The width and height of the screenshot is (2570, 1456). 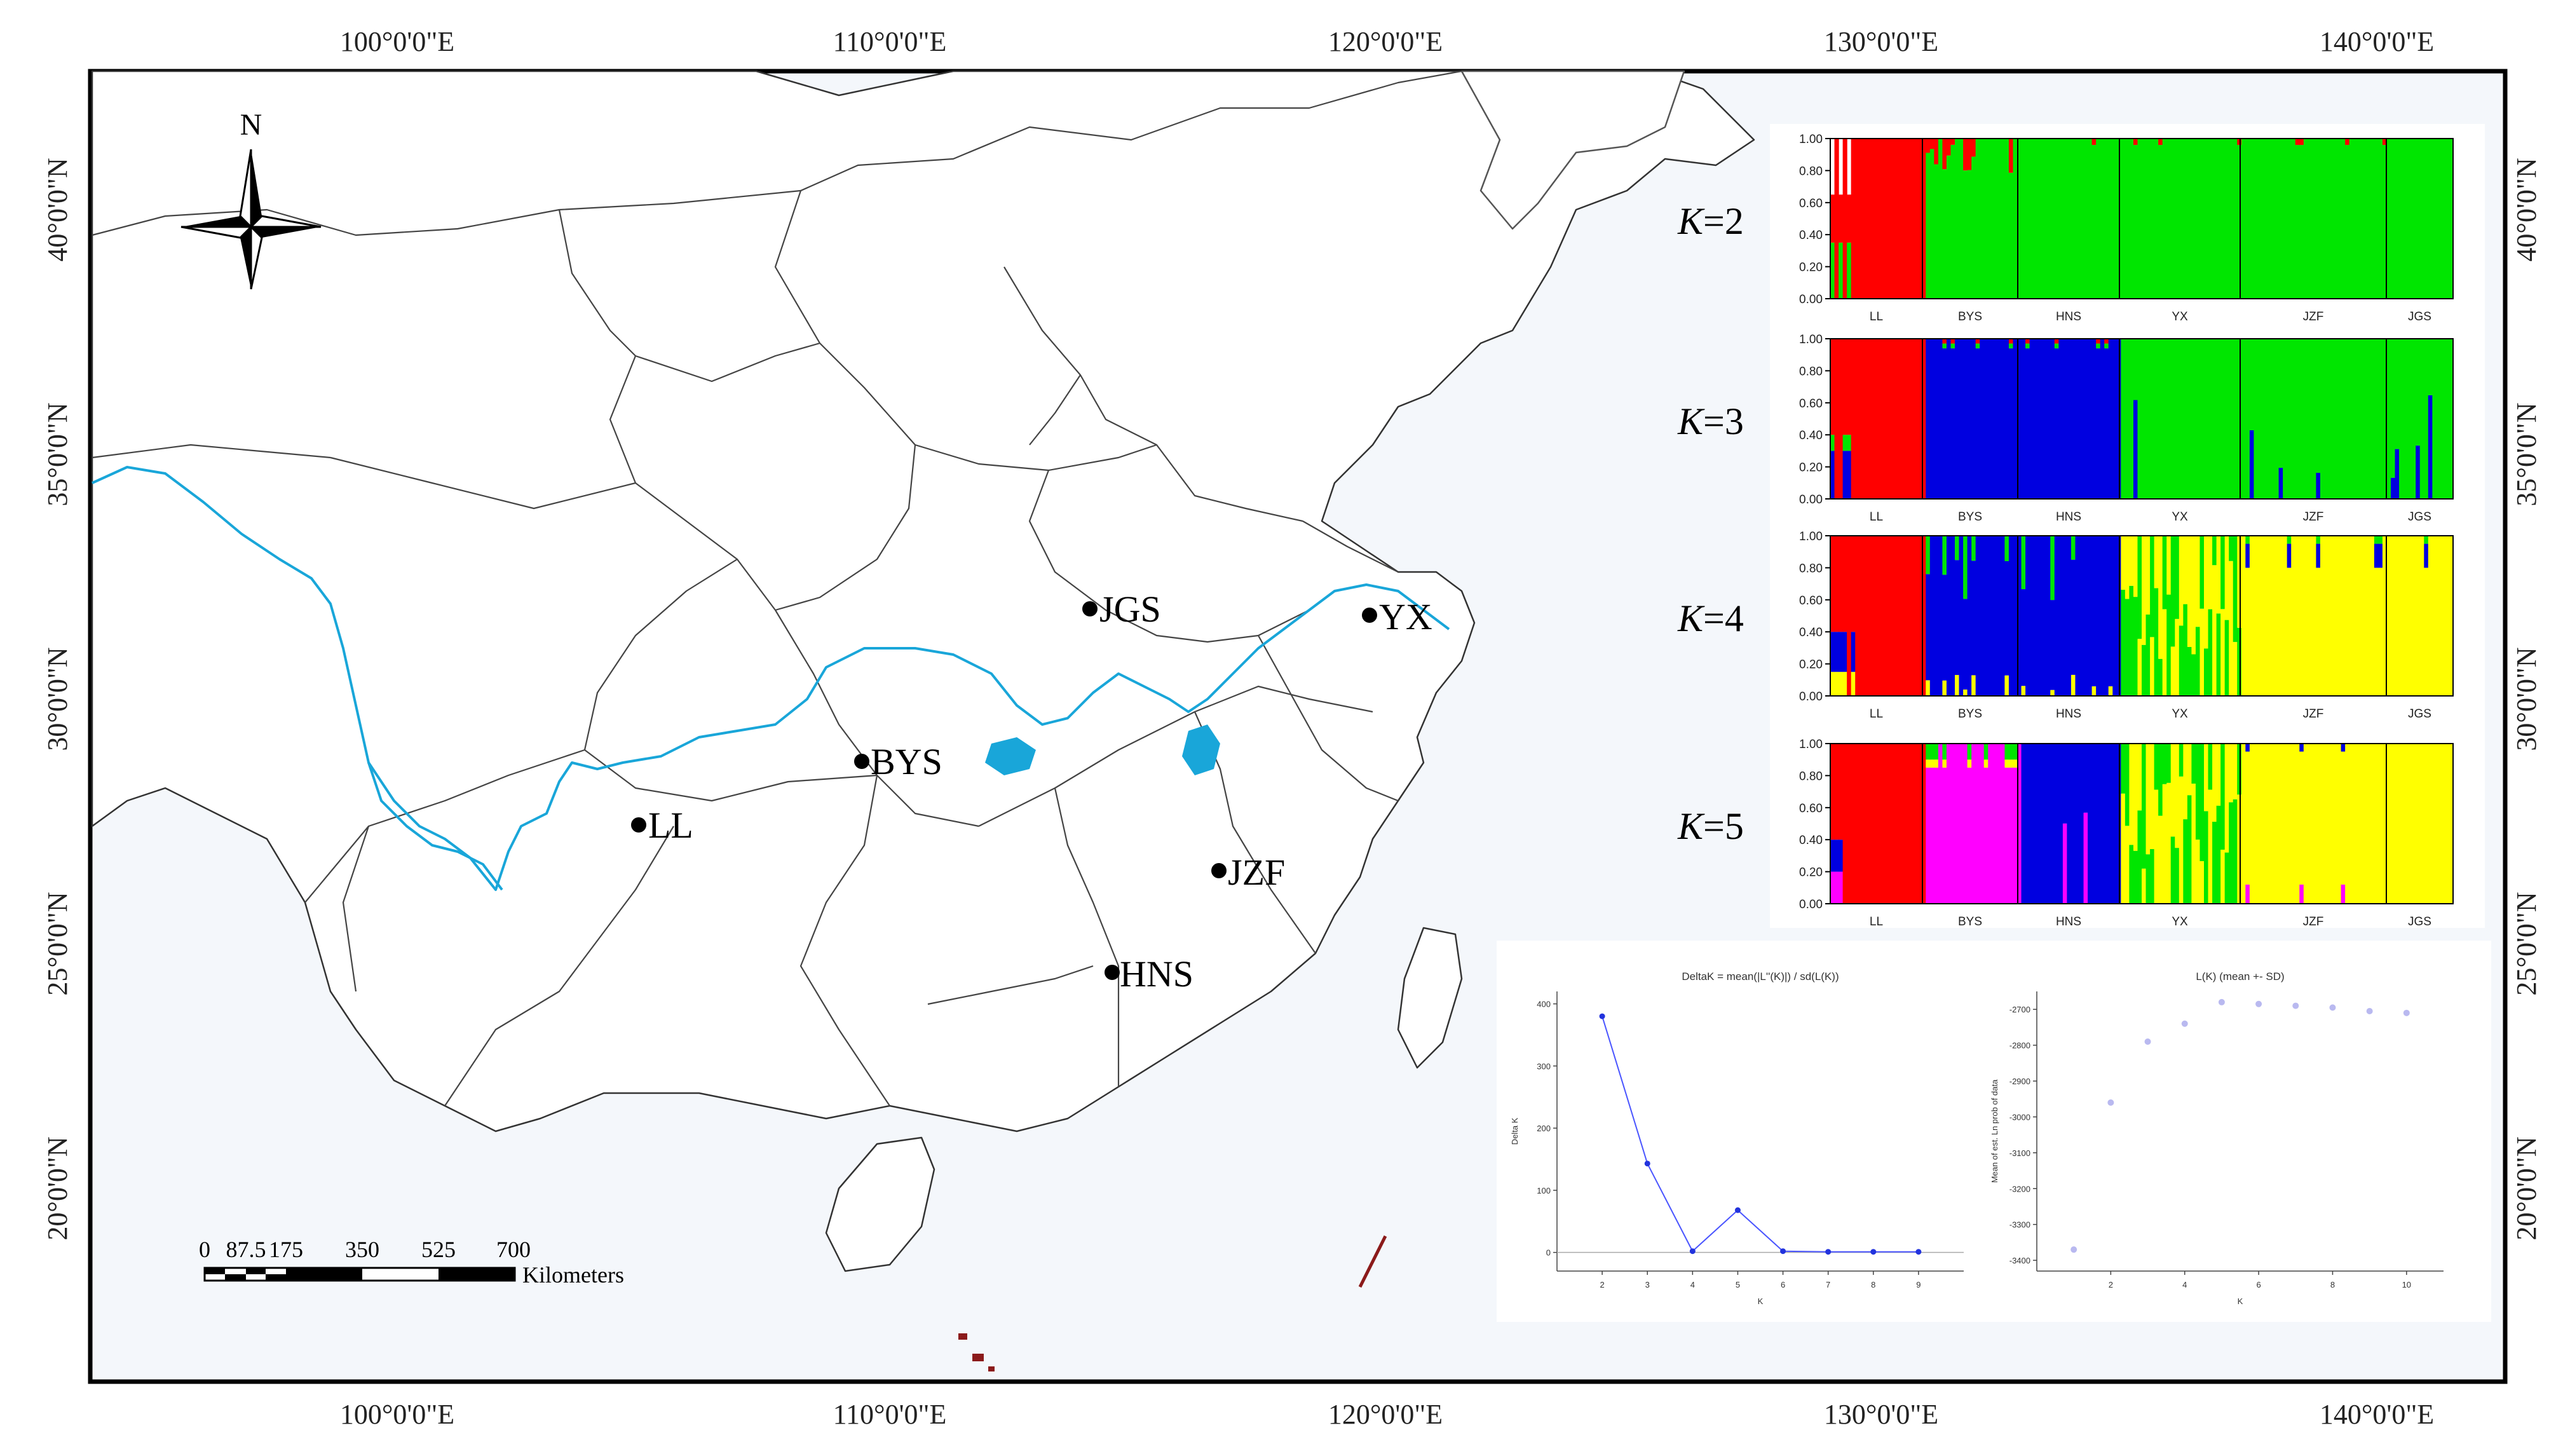 I want to click on population-label: LL, so click(x=1877, y=316).